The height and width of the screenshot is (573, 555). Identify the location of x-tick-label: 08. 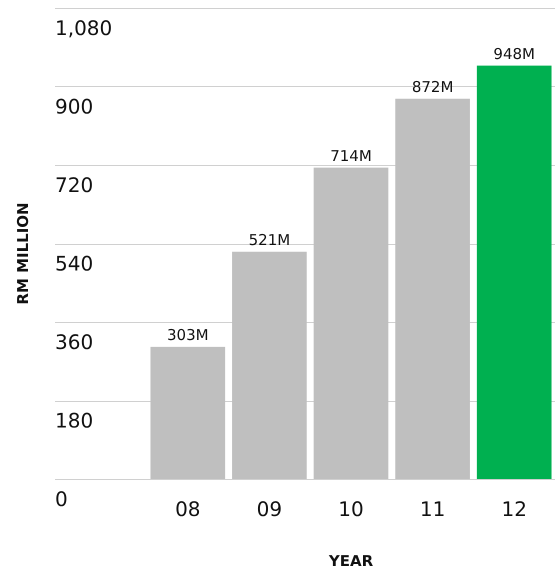
(188, 509).